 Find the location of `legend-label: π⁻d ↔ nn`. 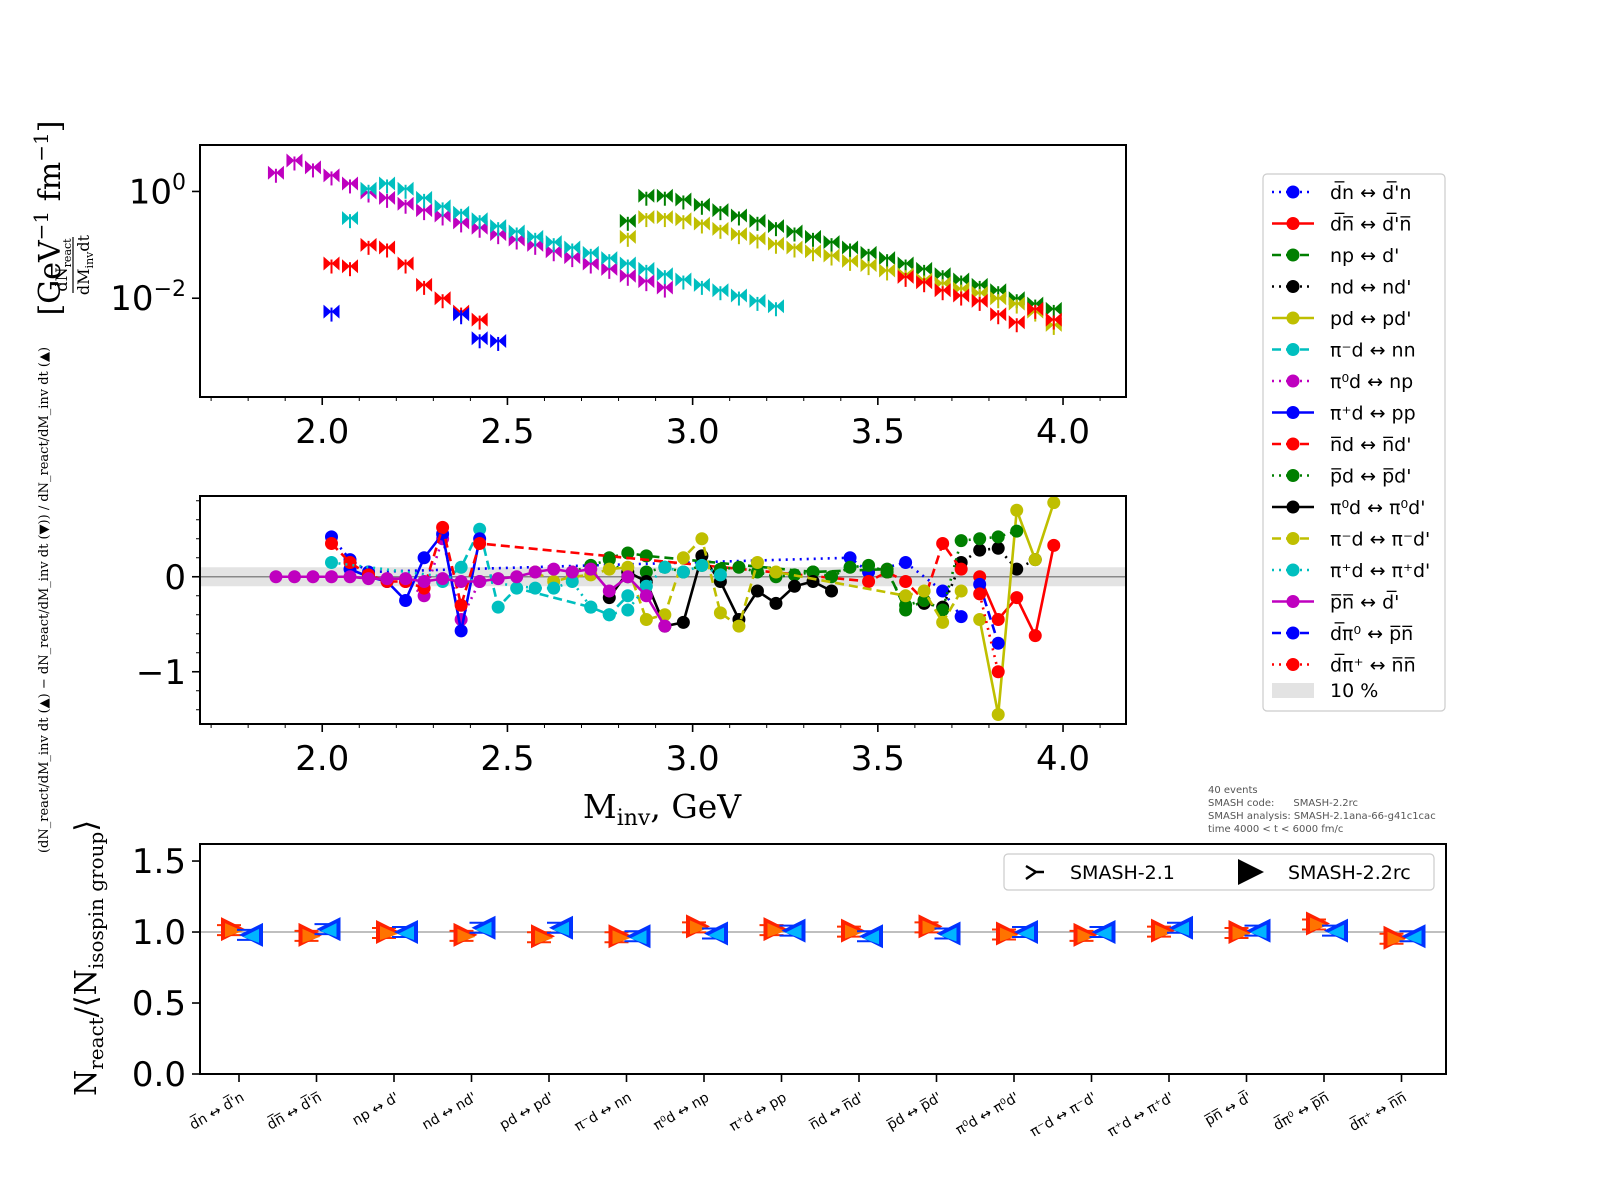

legend-label: π⁻d ↔ nn is located at coordinates (1373, 351).